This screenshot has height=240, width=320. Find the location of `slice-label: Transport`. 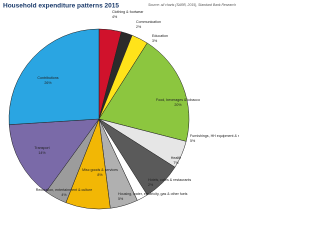

slice-label: Transport is located at coordinates (41, 148).